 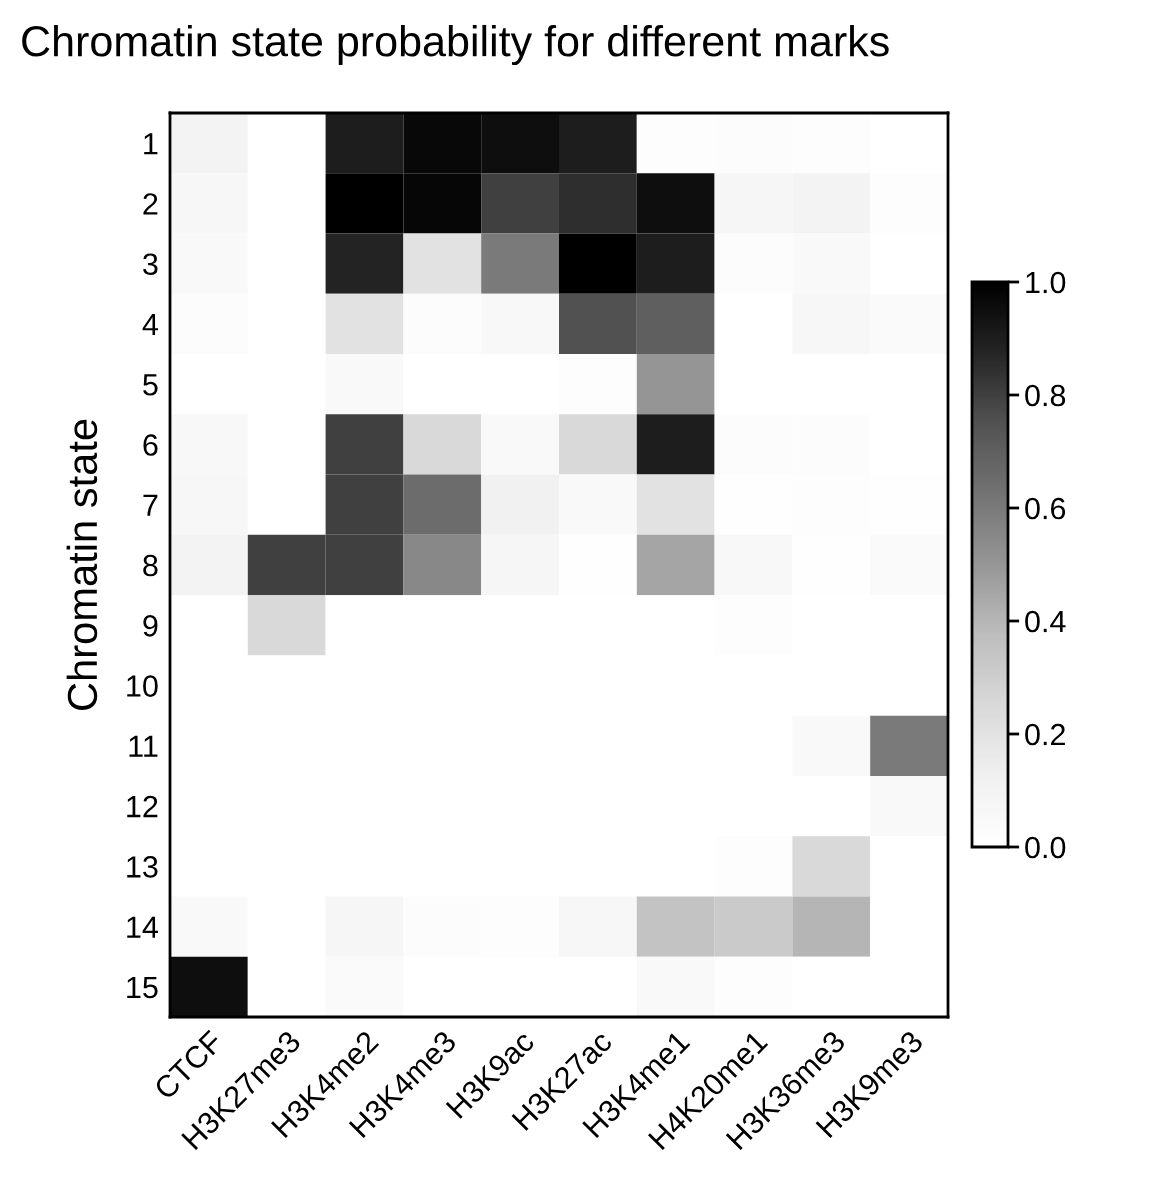 I want to click on y-tick-label: 1, so click(x=151, y=144).